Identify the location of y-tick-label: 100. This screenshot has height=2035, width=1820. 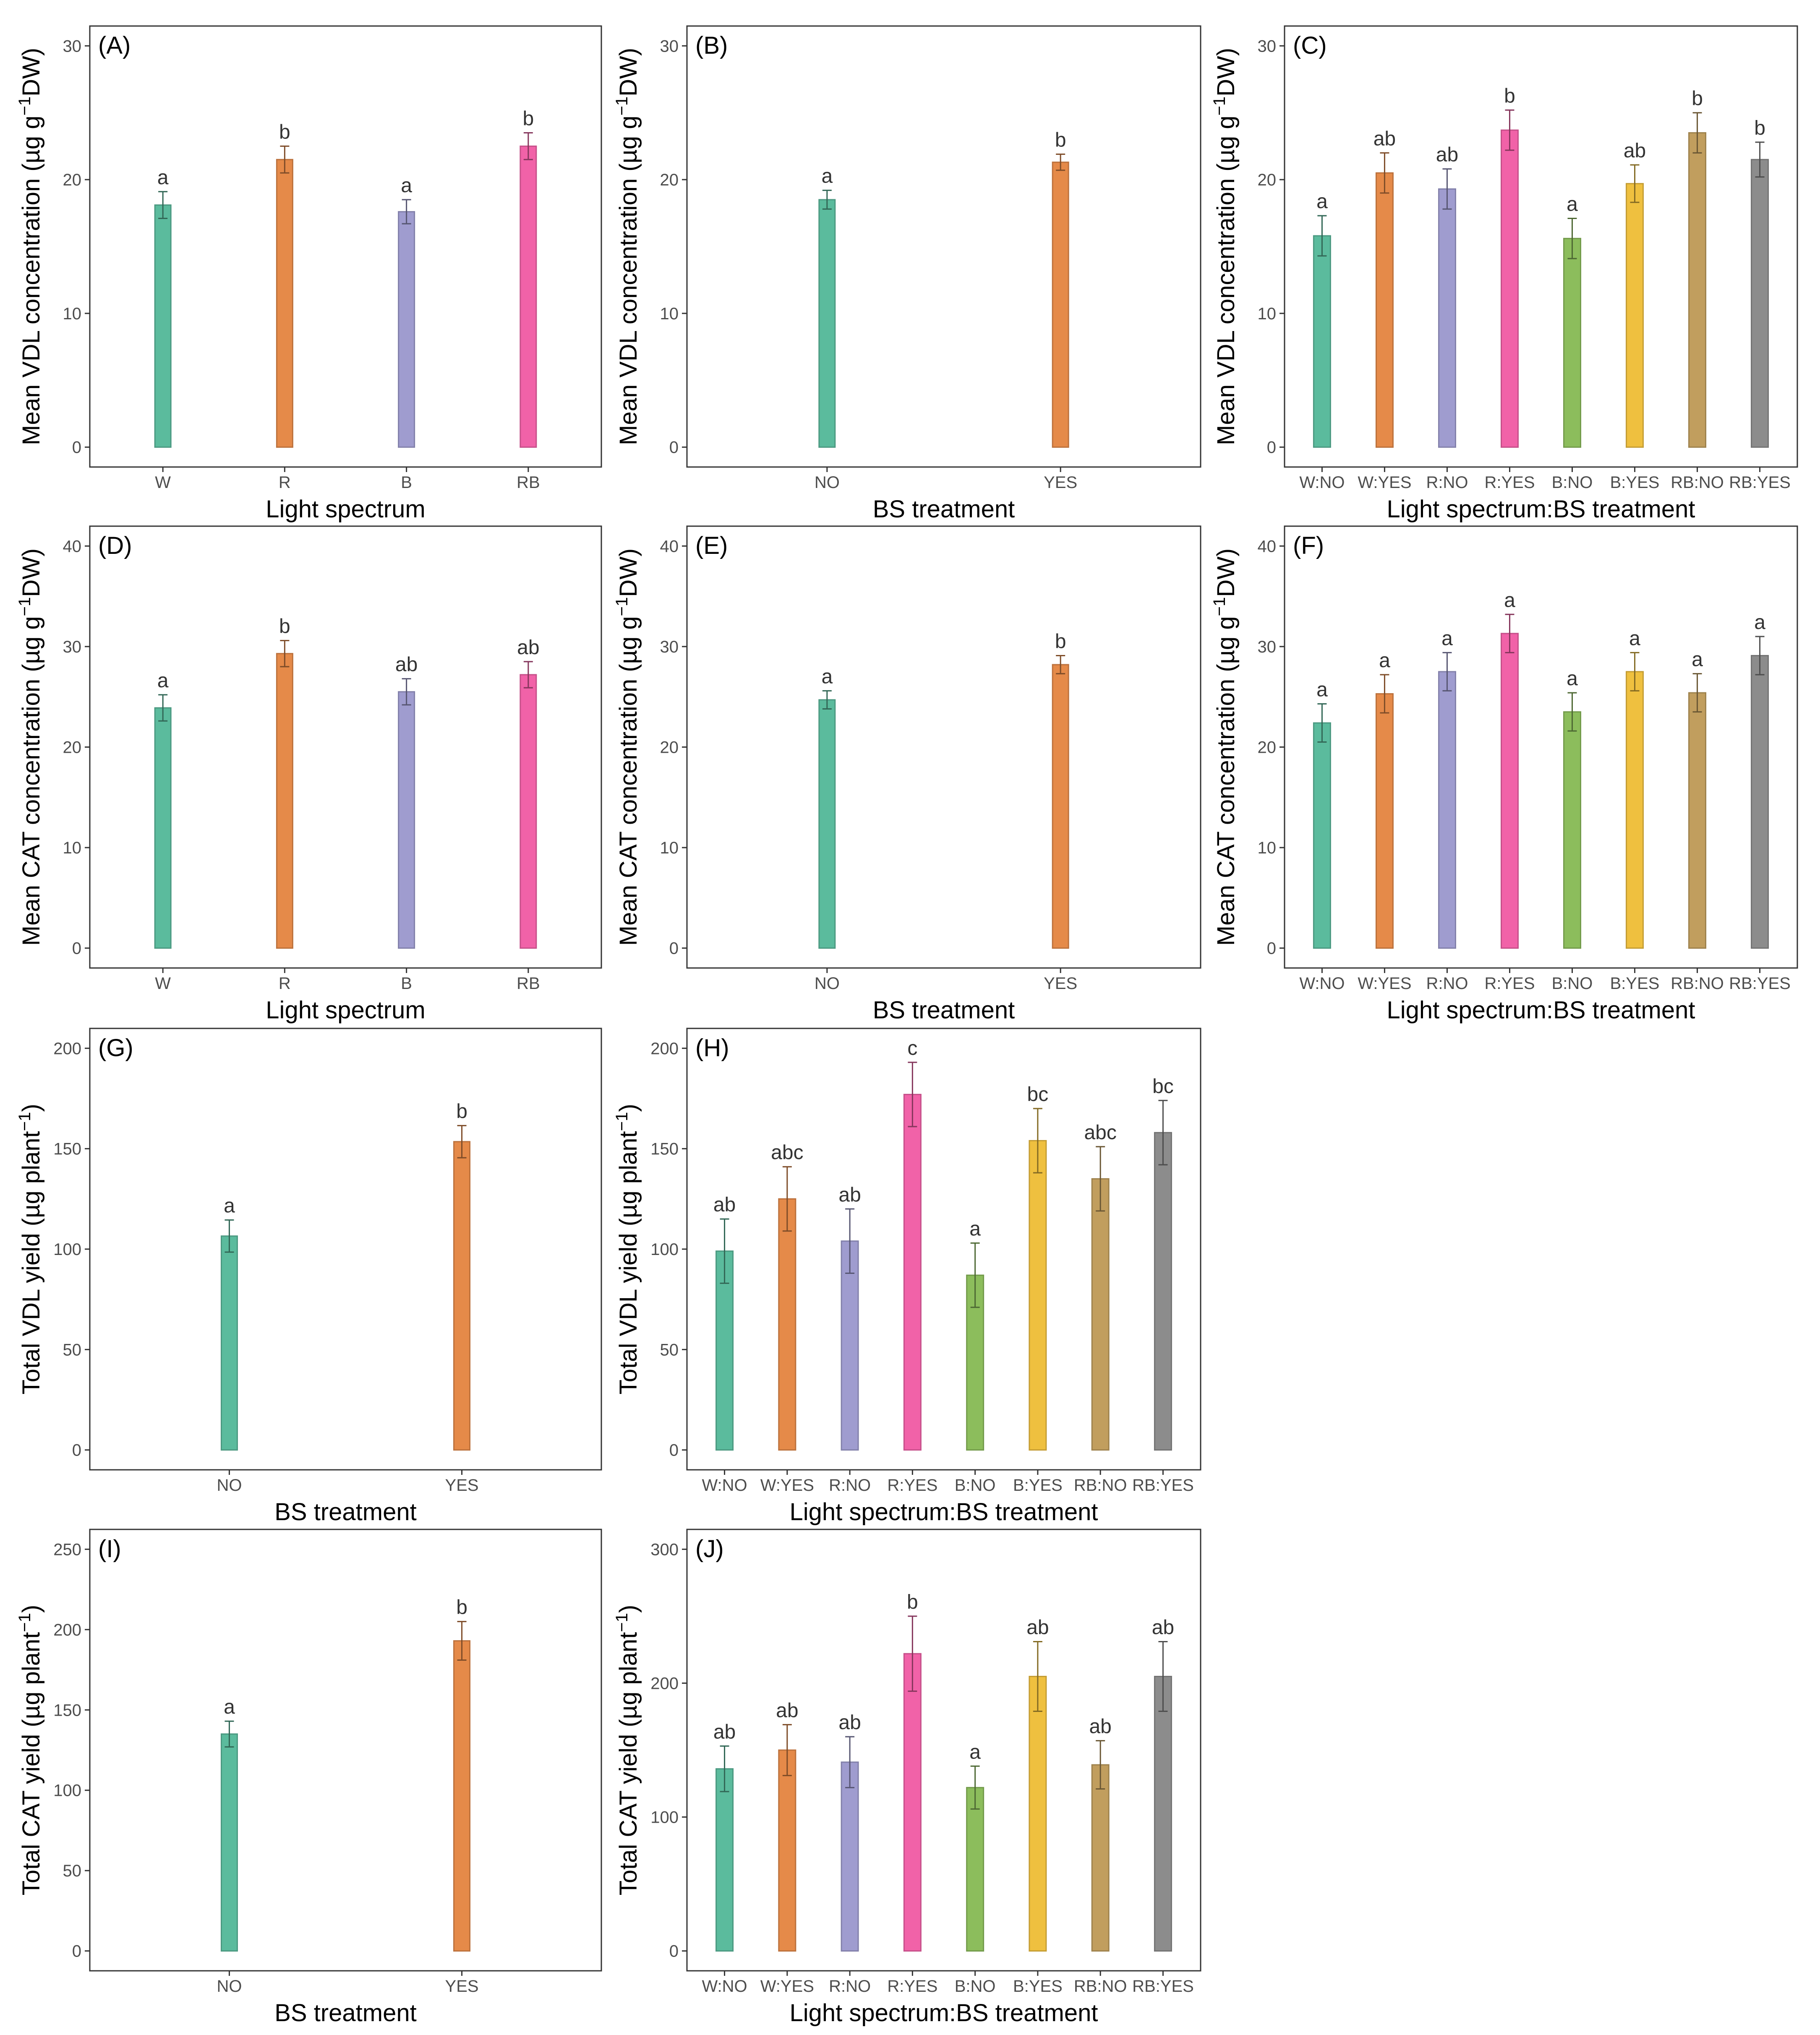
(664, 1817).